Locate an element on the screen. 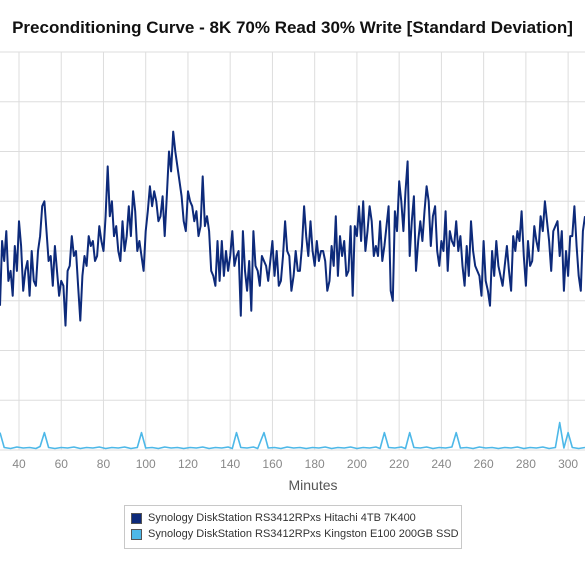 The height and width of the screenshot is (569, 585). x-tick-label: 200 is located at coordinates (357, 464).